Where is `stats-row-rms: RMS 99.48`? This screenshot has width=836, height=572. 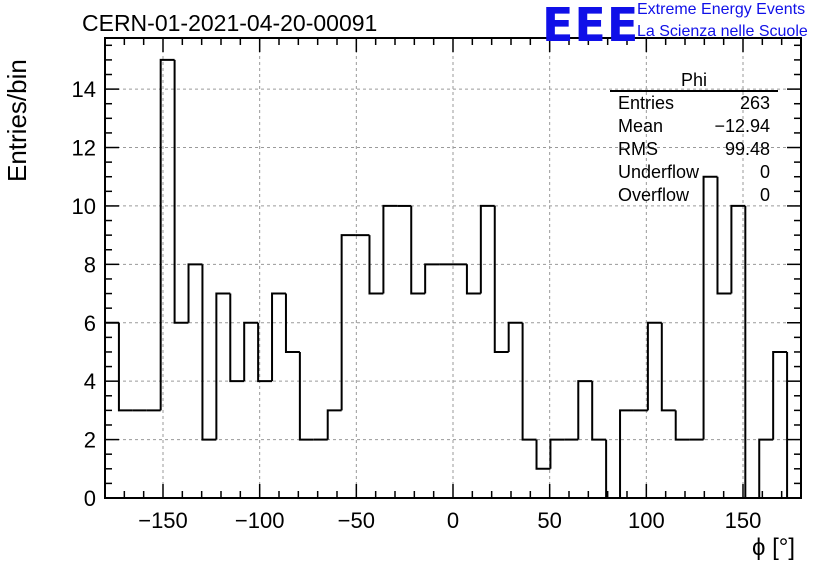 stats-row-rms: RMS 99.48 is located at coordinates (694, 149).